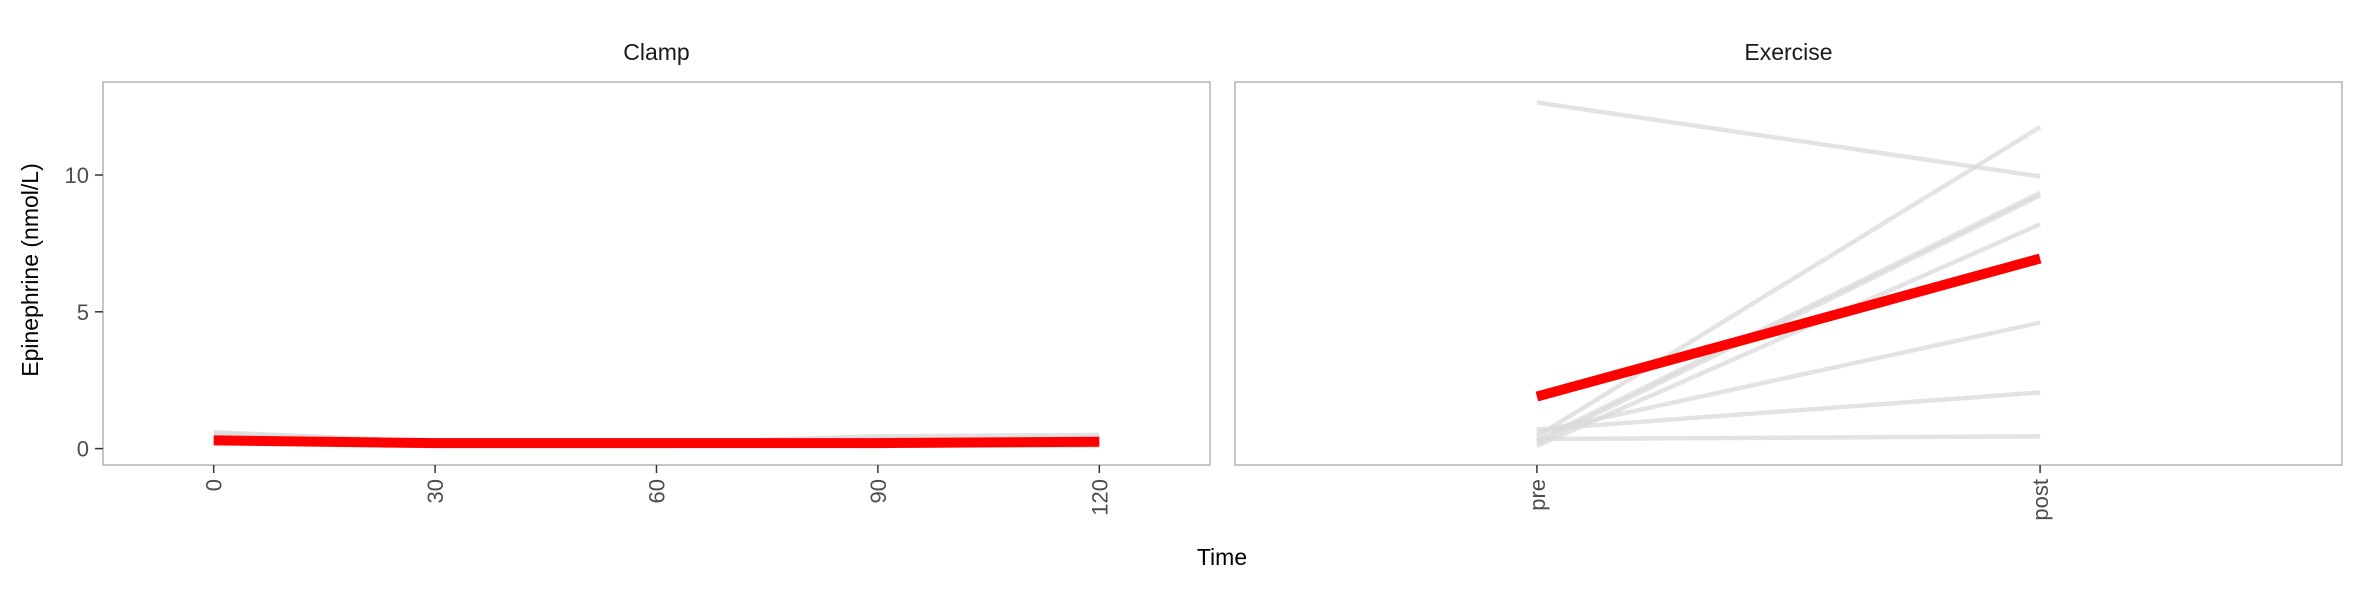 Image resolution: width=2362 pixels, height=595 pixels. I want to click on y-tick-label-1: 5, so click(83, 312).